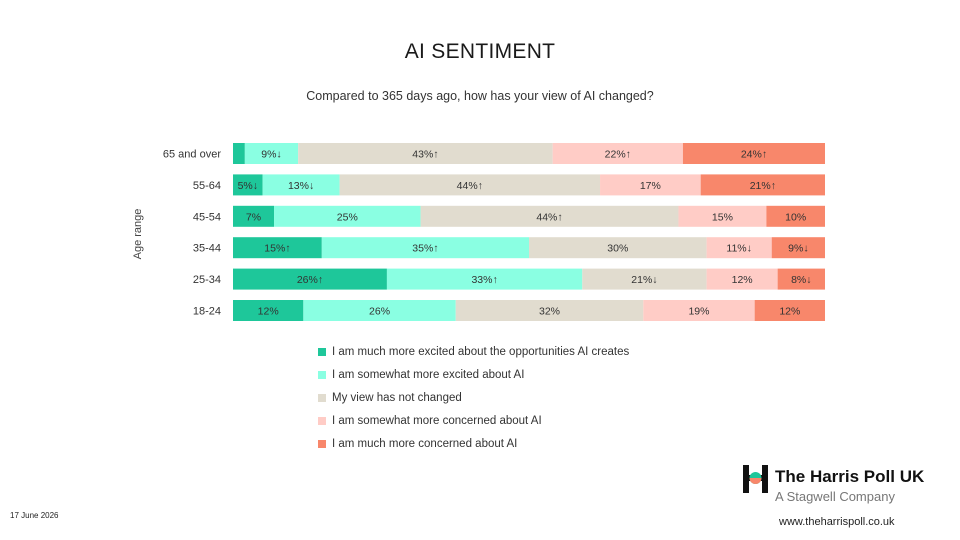 The height and width of the screenshot is (540, 960). I want to click on brand-logo: The Harris Poll UK A Stagwell Company, so click(843, 485).